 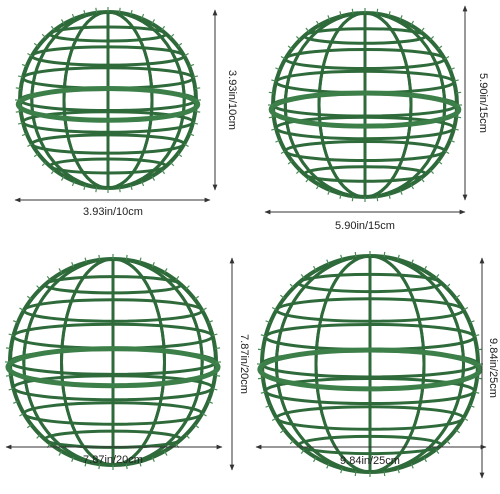 What do you see at coordinates (244, 364) in the screenshot?
I see `height-label: 7.87in/20cm` at bounding box center [244, 364].